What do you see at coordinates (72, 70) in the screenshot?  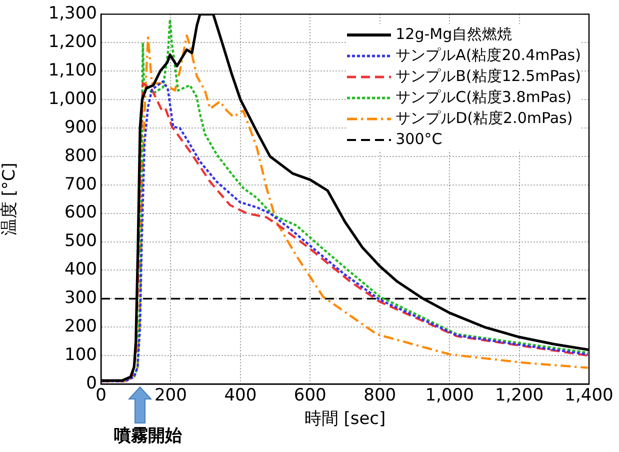 I see `y-tick-label: 1,100` at bounding box center [72, 70].